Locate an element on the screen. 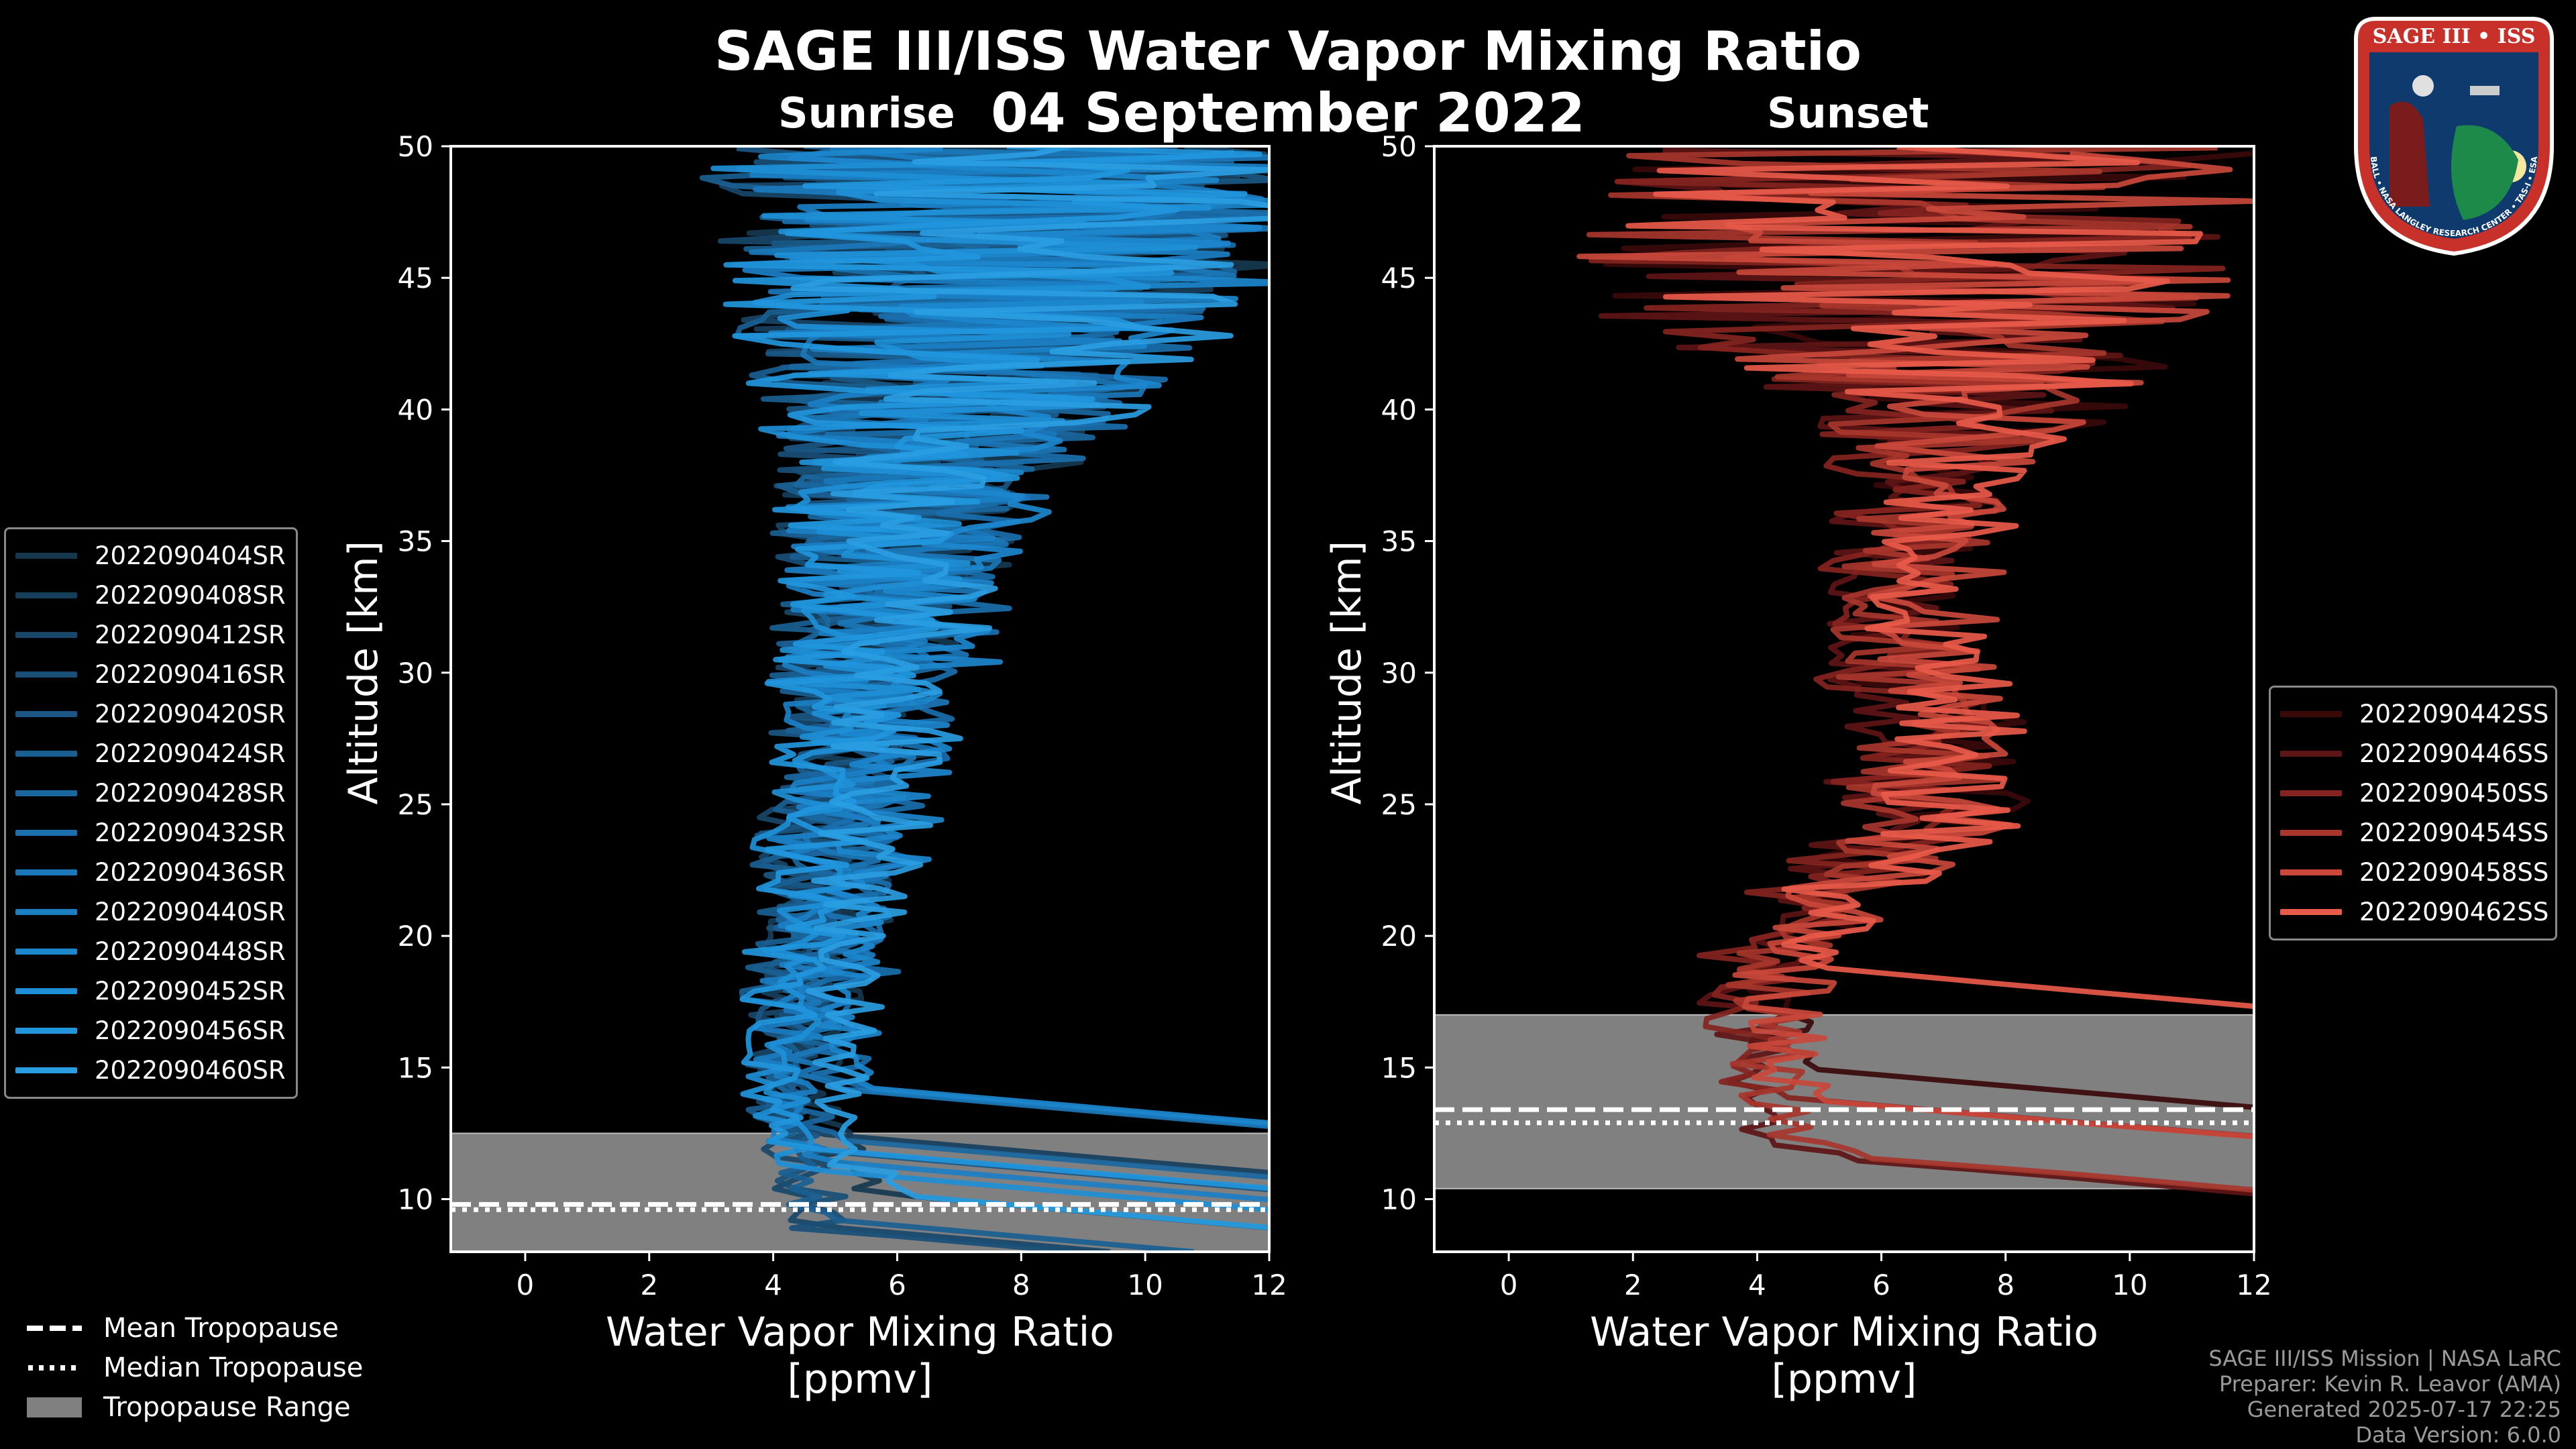  sunrise-series-2022090460SR is located at coordinates (1029, 688).